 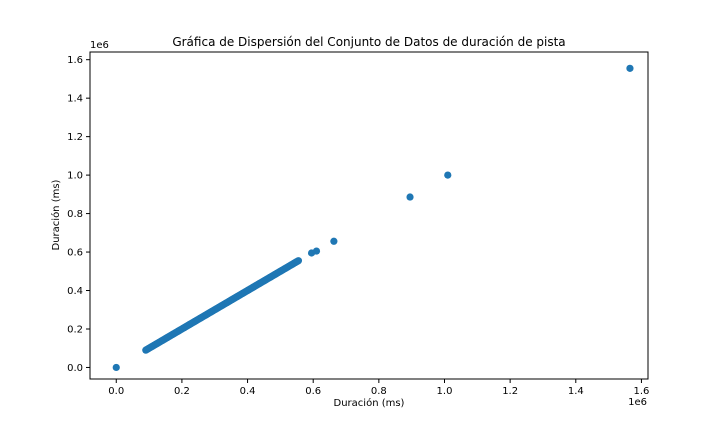 I want to click on x-tick-label: 1.2, so click(x=510, y=391).